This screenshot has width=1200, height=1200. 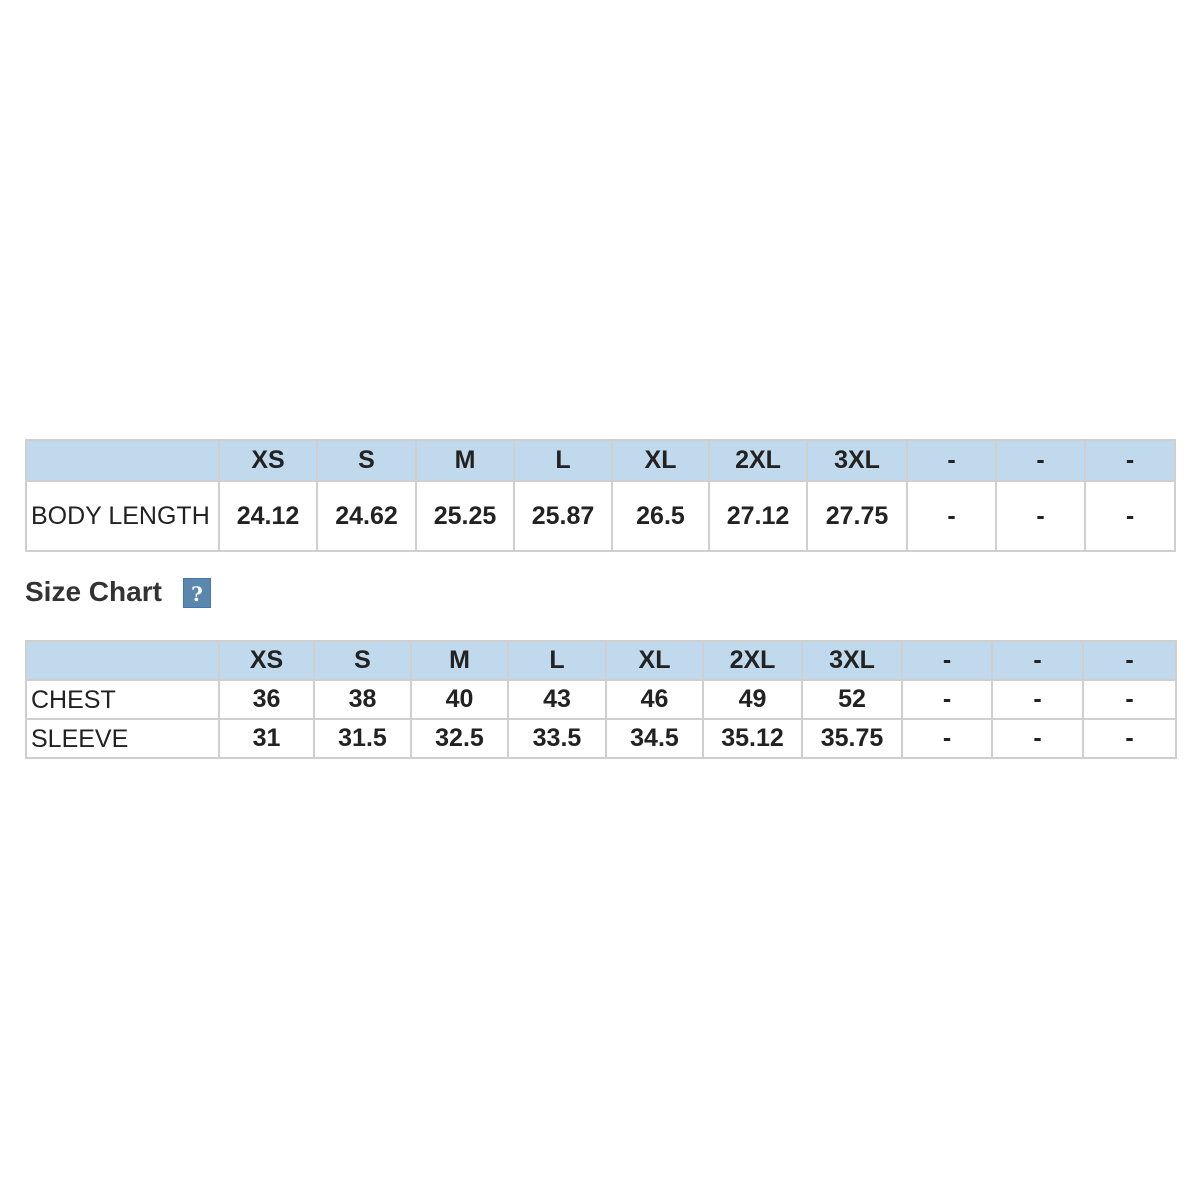 I want to click on size-value: 27.12, so click(x=758, y=516).